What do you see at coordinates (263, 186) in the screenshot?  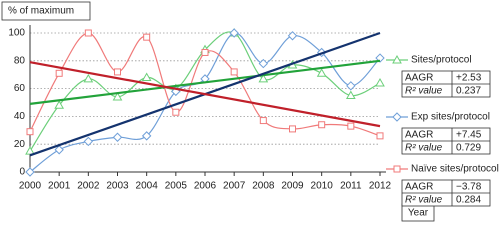 I see `x-tick-label: 2008` at bounding box center [263, 186].